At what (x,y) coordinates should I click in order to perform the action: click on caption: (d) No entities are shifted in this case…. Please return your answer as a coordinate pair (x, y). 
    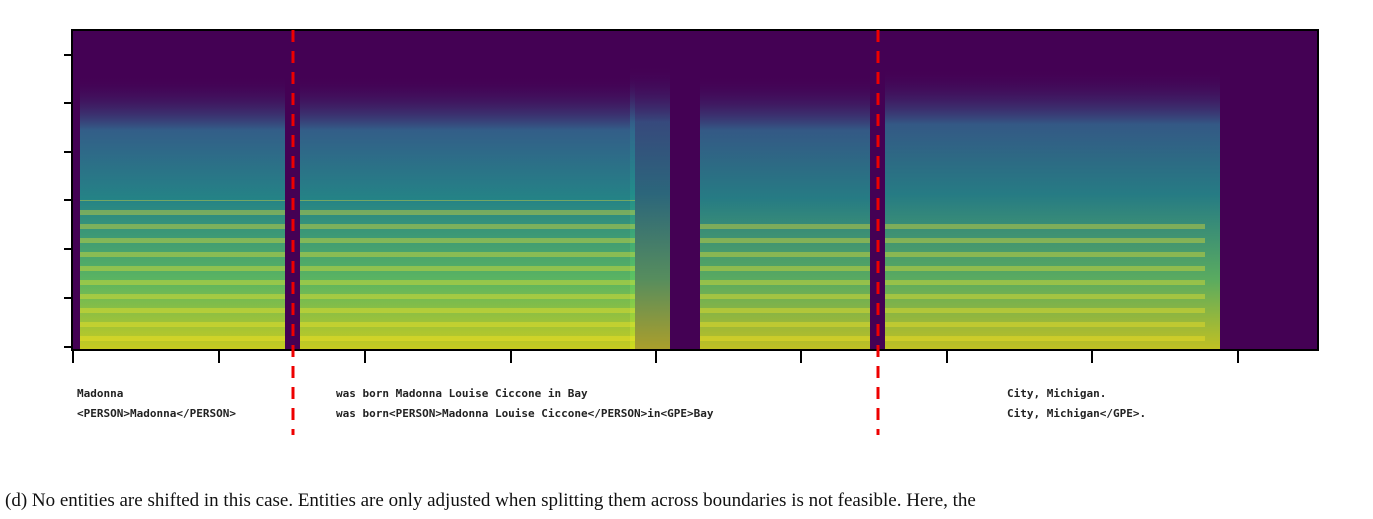
    Looking at the image, I should click on (490, 500).